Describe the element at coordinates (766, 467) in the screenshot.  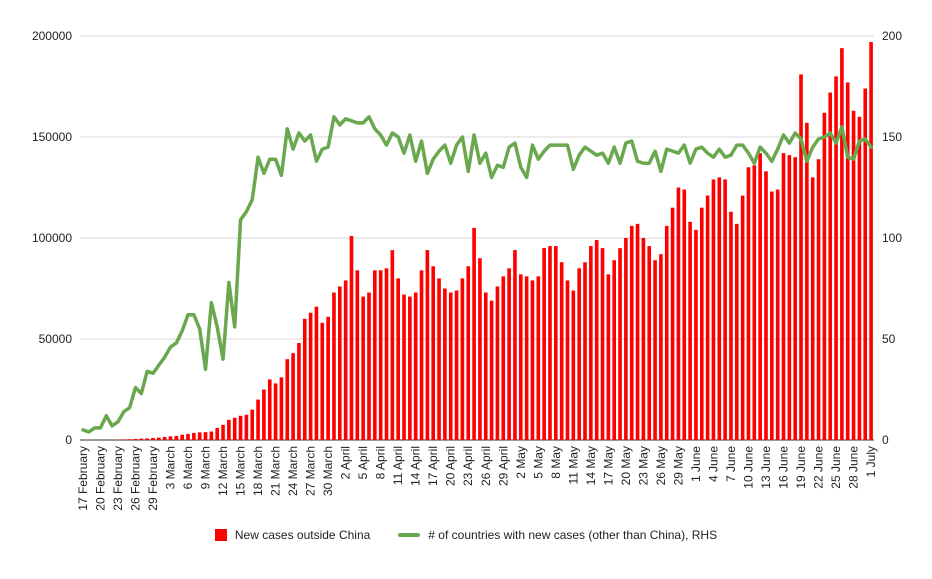
I see `x-tick-label: 13 June` at that location.